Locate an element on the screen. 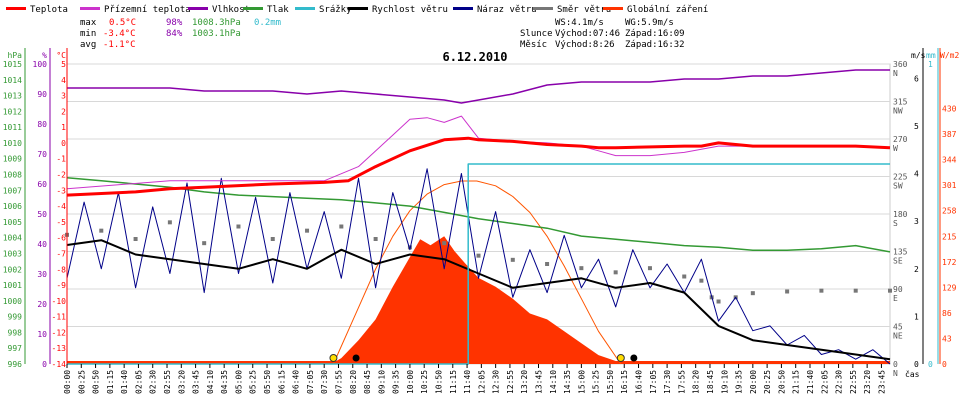  axis-temperature-tick: -12 is located at coordinates (59, 332).